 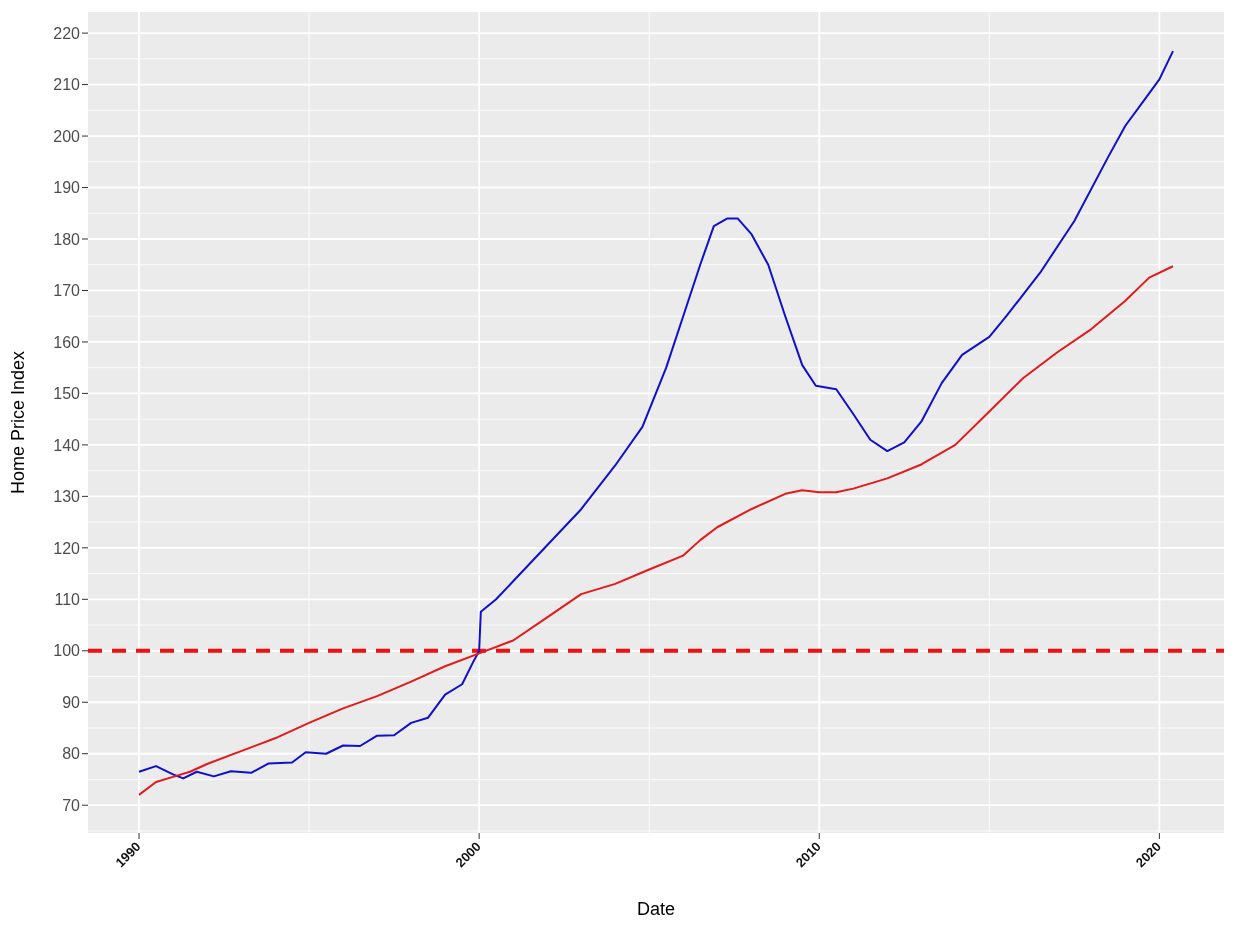 I want to click on y-tick-label: 110, so click(x=67, y=599).